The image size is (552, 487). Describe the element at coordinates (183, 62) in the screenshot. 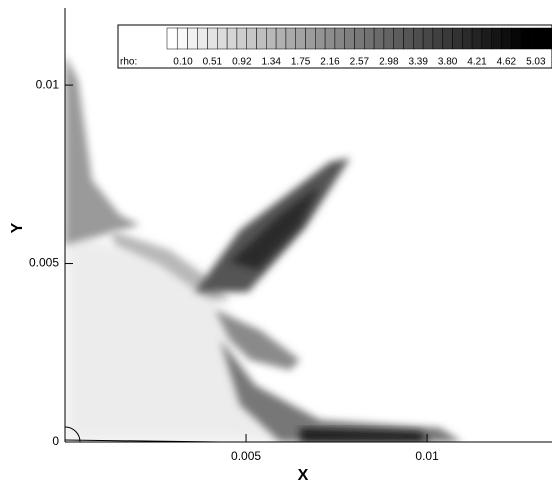

I see `colorbar-tick-label: 0.10` at that location.